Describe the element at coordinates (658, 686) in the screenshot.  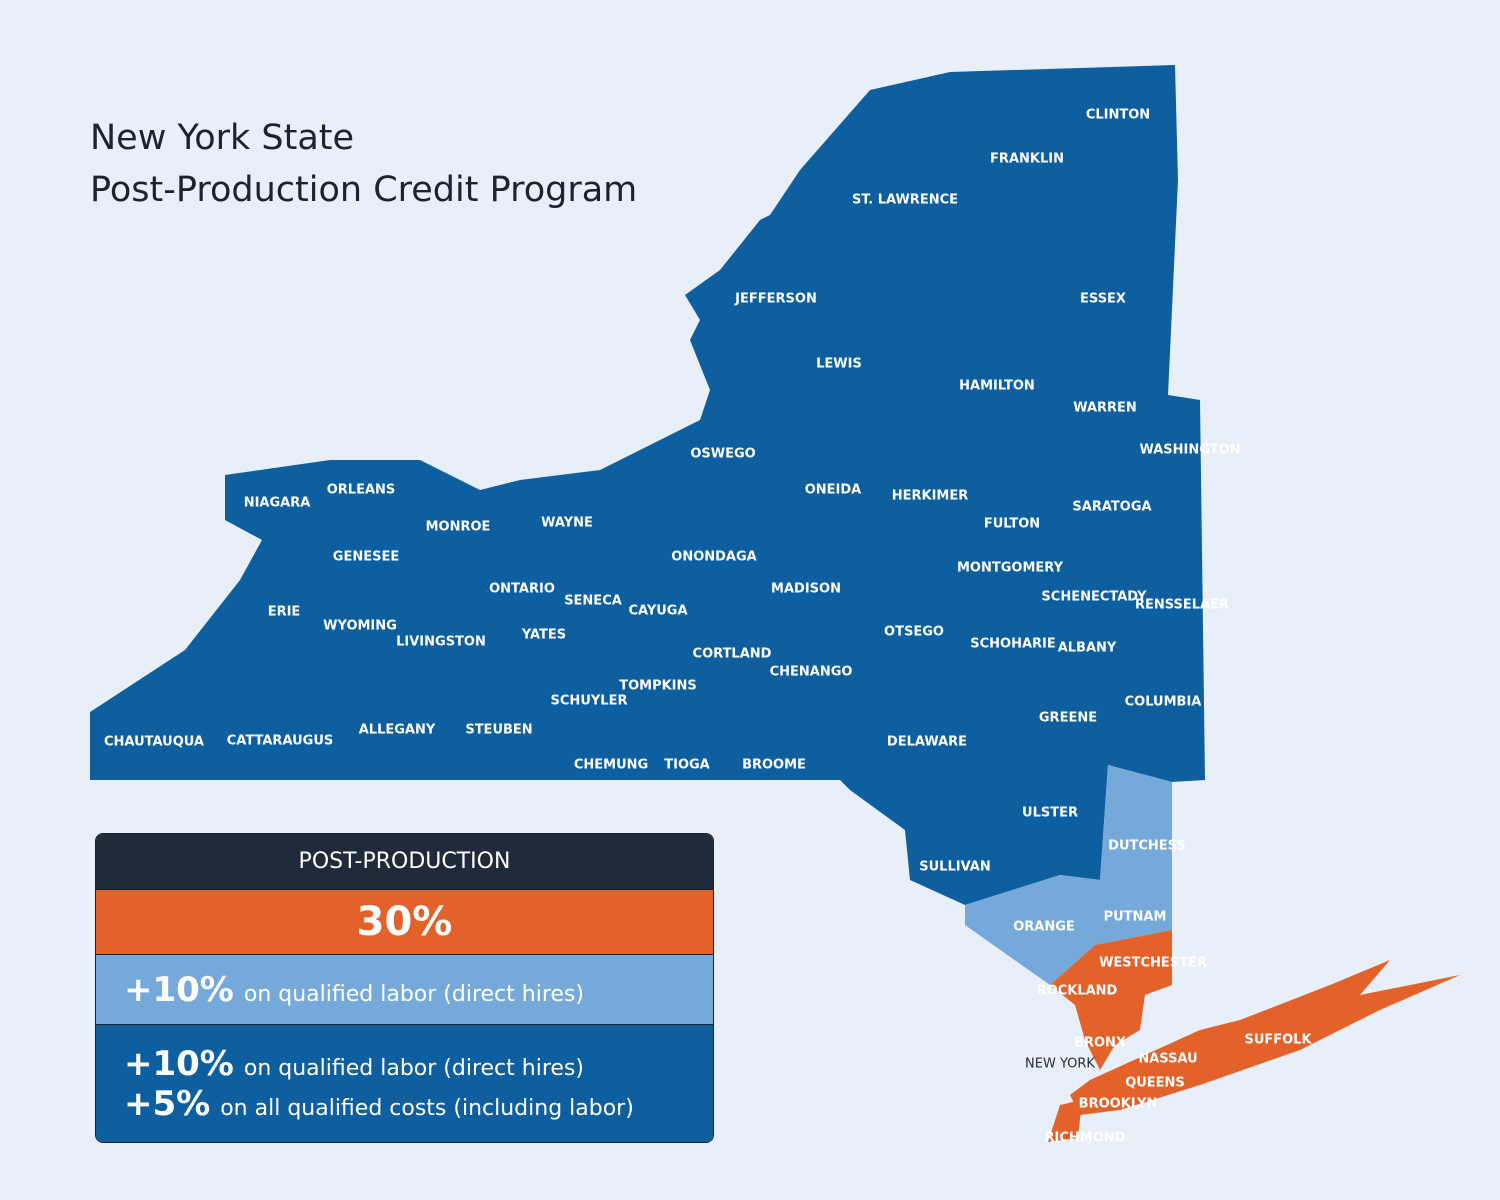
I see `county-label: TOMPKINS` at that location.